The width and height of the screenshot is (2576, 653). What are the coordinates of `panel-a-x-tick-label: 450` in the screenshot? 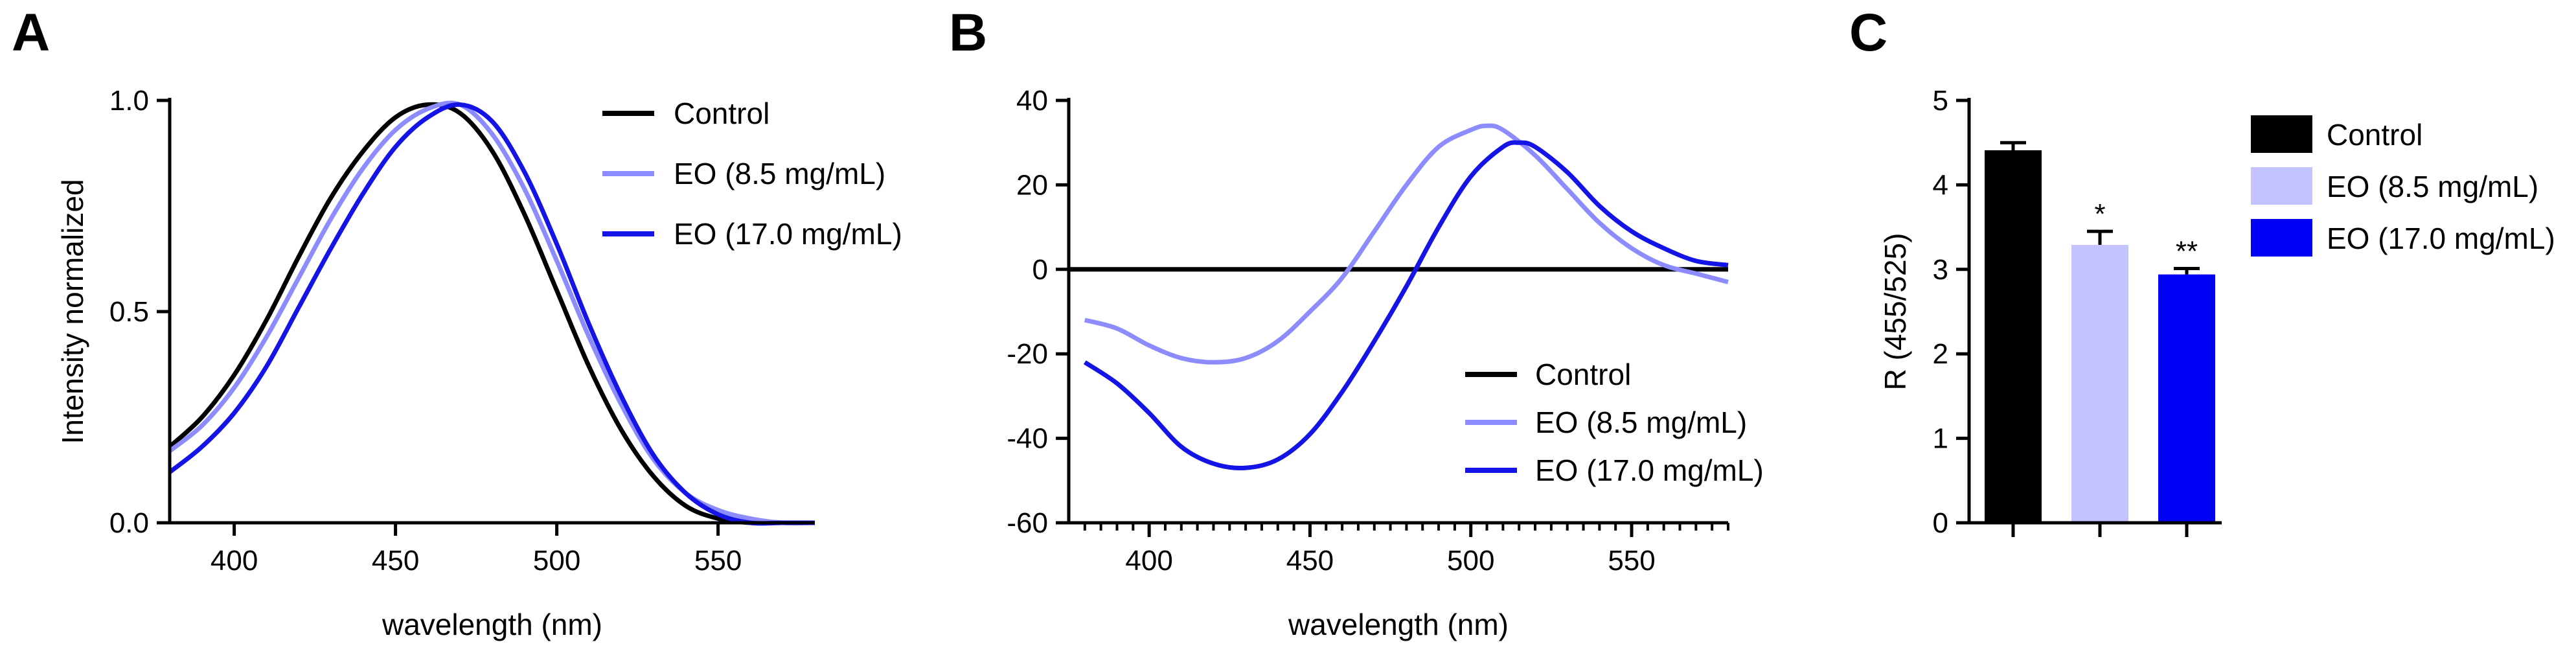 It's located at (396, 561).